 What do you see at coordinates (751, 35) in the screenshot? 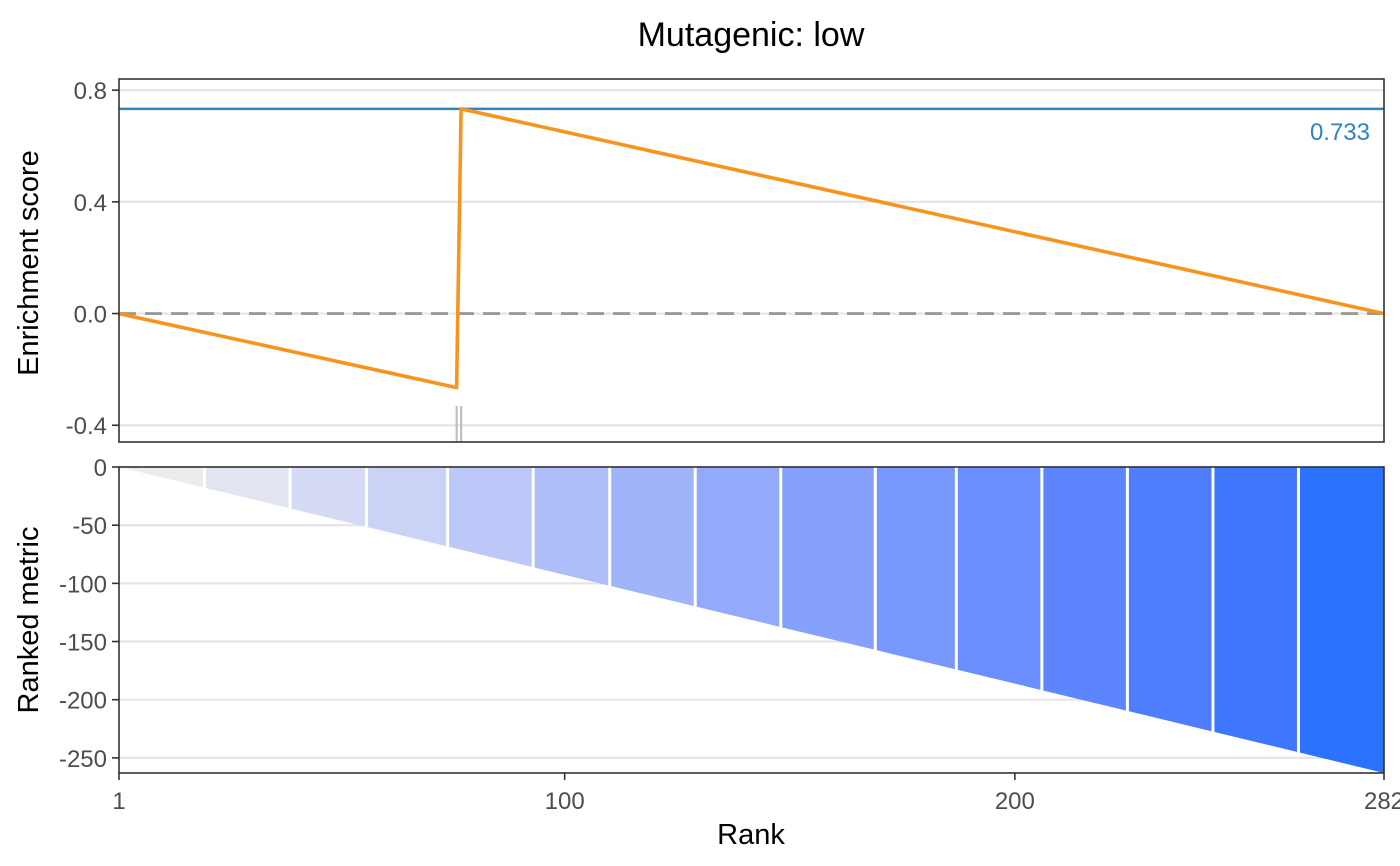
I see `chart-title: Mutagenic: low` at bounding box center [751, 35].